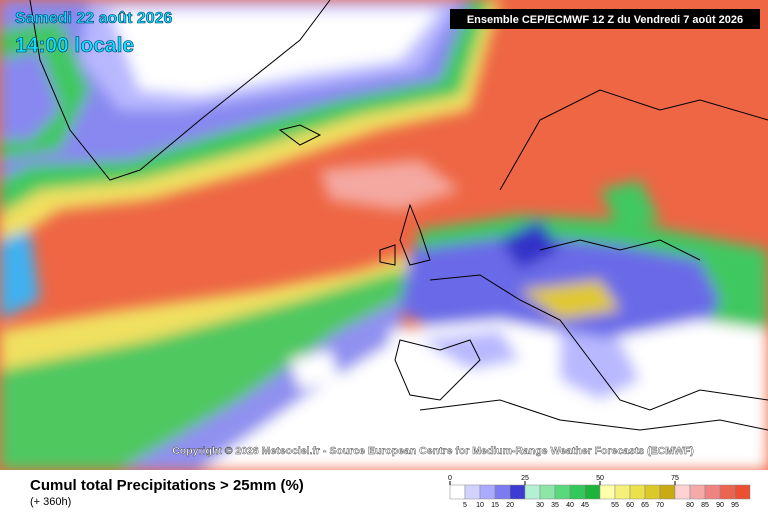 The width and height of the screenshot is (768, 512). What do you see at coordinates (645, 505) in the screenshot?
I see `minor-tick-label: 65` at bounding box center [645, 505].